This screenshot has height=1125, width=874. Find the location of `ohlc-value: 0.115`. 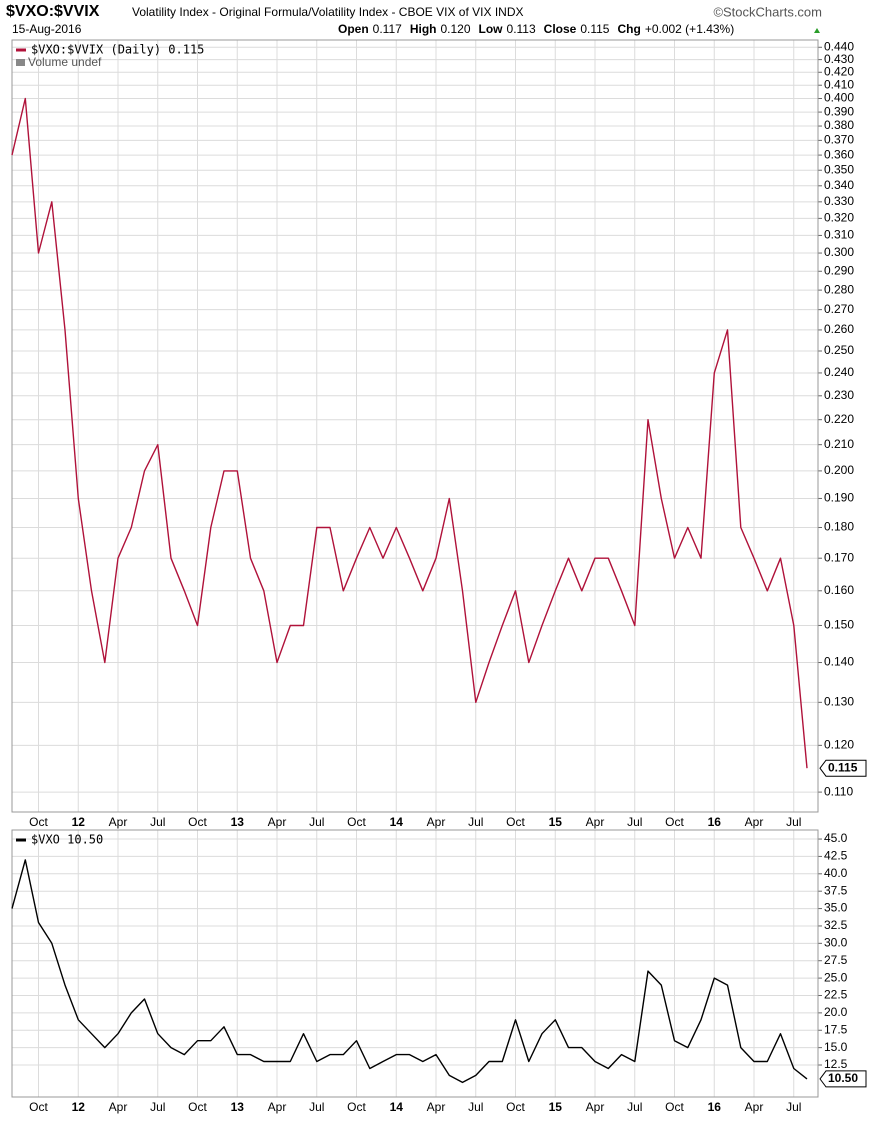

ohlc-value: 0.115 is located at coordinates (594, 29).